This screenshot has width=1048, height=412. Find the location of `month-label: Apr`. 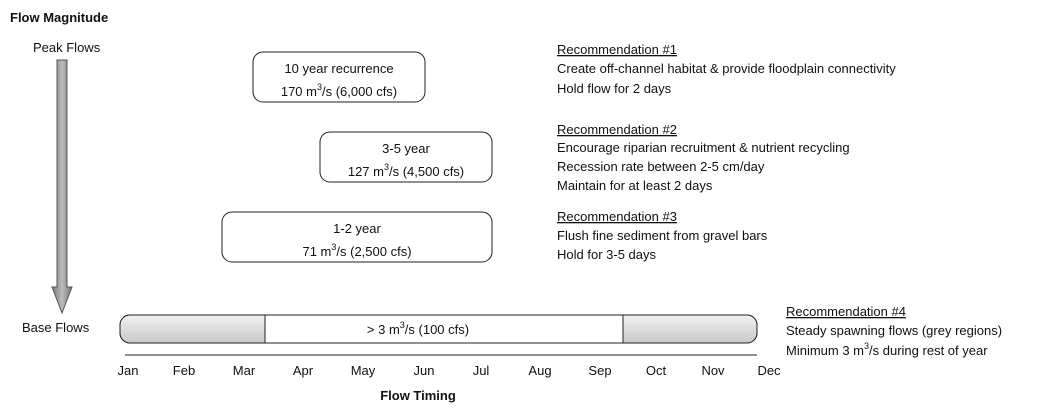

month-label: Apr is located at coordinates (303, 370).